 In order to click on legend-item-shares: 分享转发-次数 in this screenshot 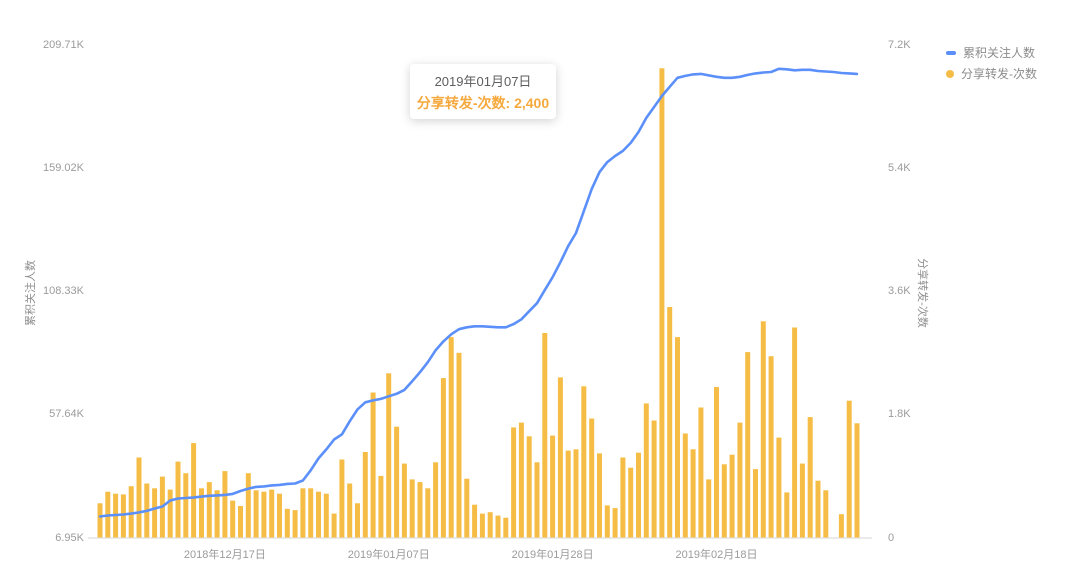, I will do `click(991, 73)`.